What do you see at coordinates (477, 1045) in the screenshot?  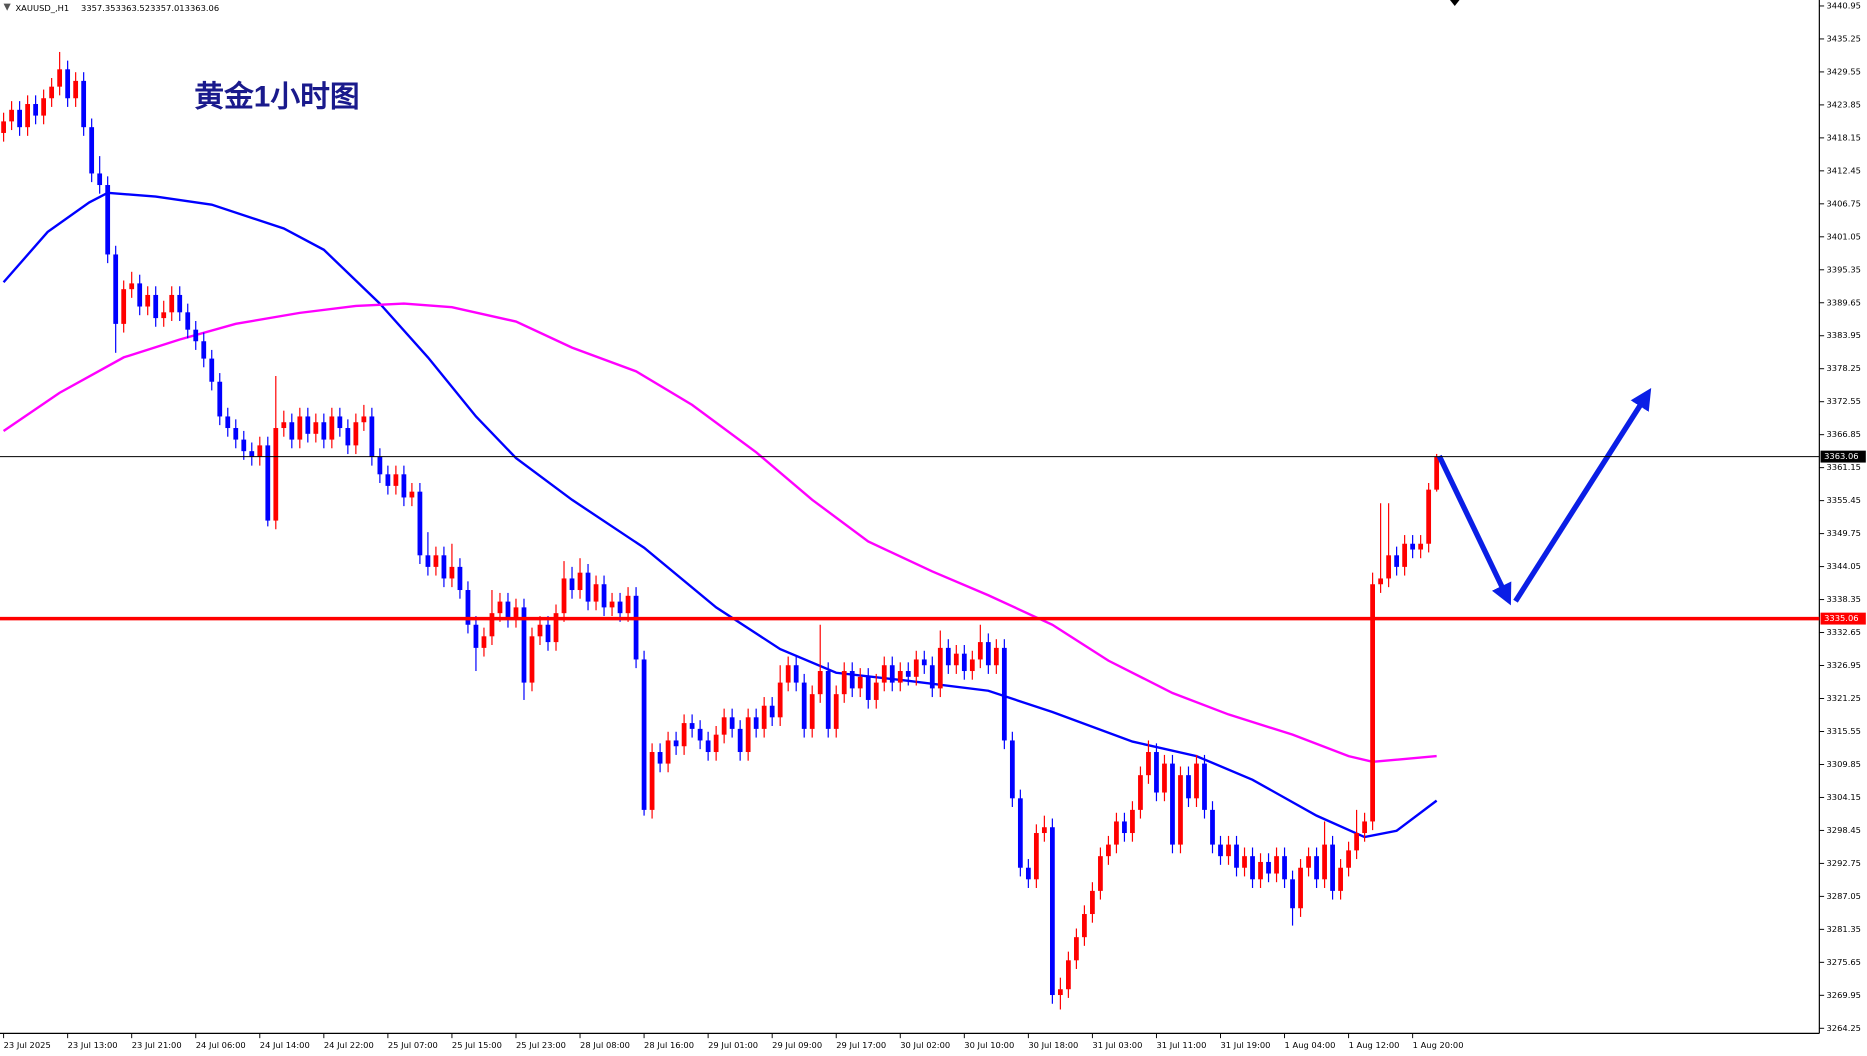 I see `x-tick-label: 25 Jul 15:00` at bounding box center [477, 1045].